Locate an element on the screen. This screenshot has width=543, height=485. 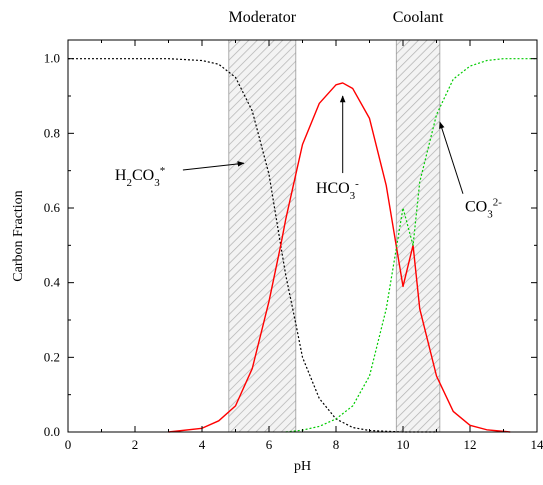
x-tick-label: 4 is located at coordinates (202, 444).